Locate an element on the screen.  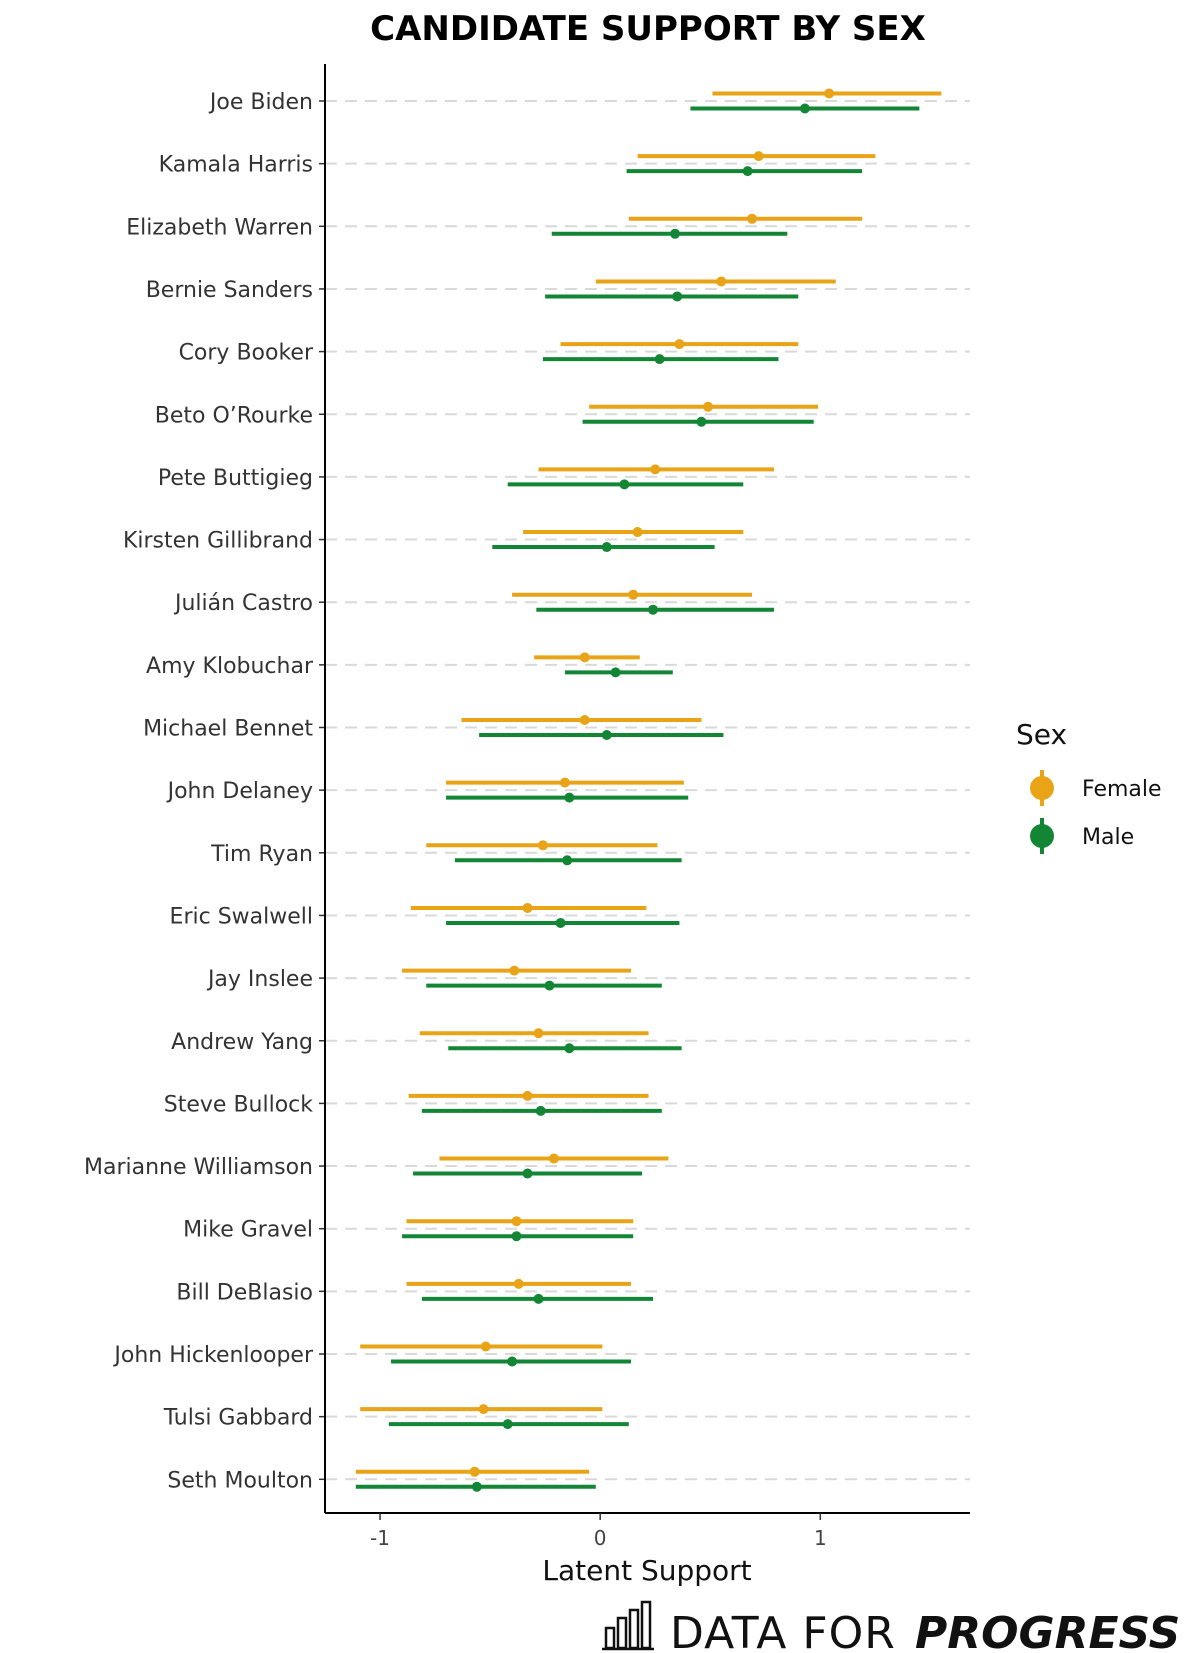
y-tick-label: Andrew Yang is located at coordinates (242, 1042).